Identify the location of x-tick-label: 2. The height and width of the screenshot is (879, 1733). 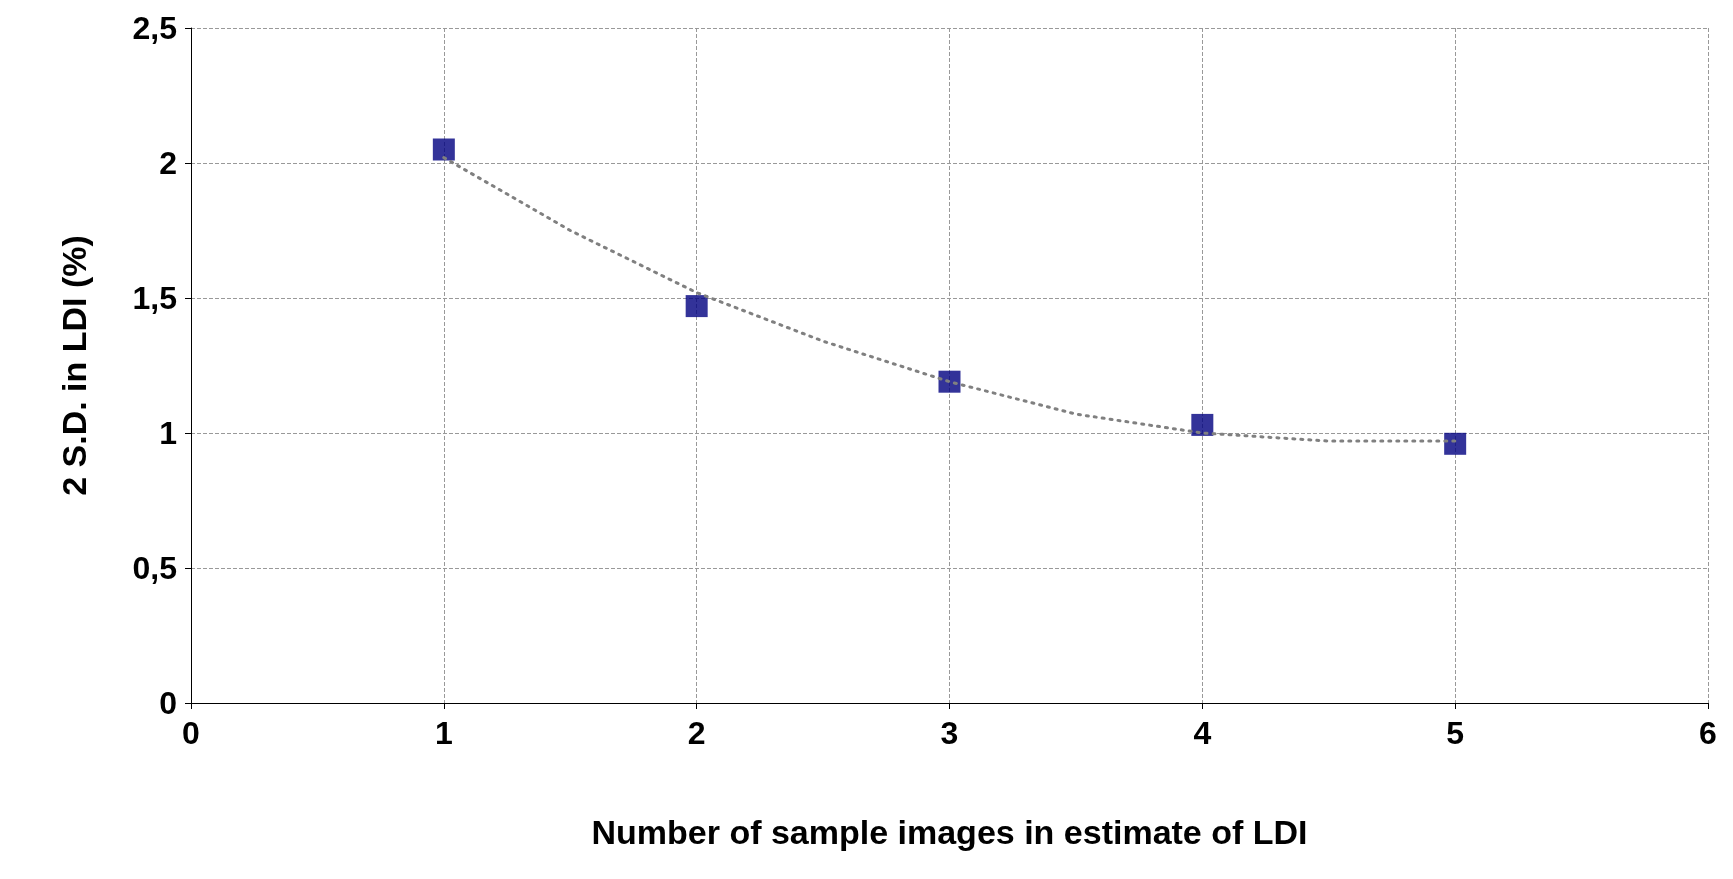
(696, 733).